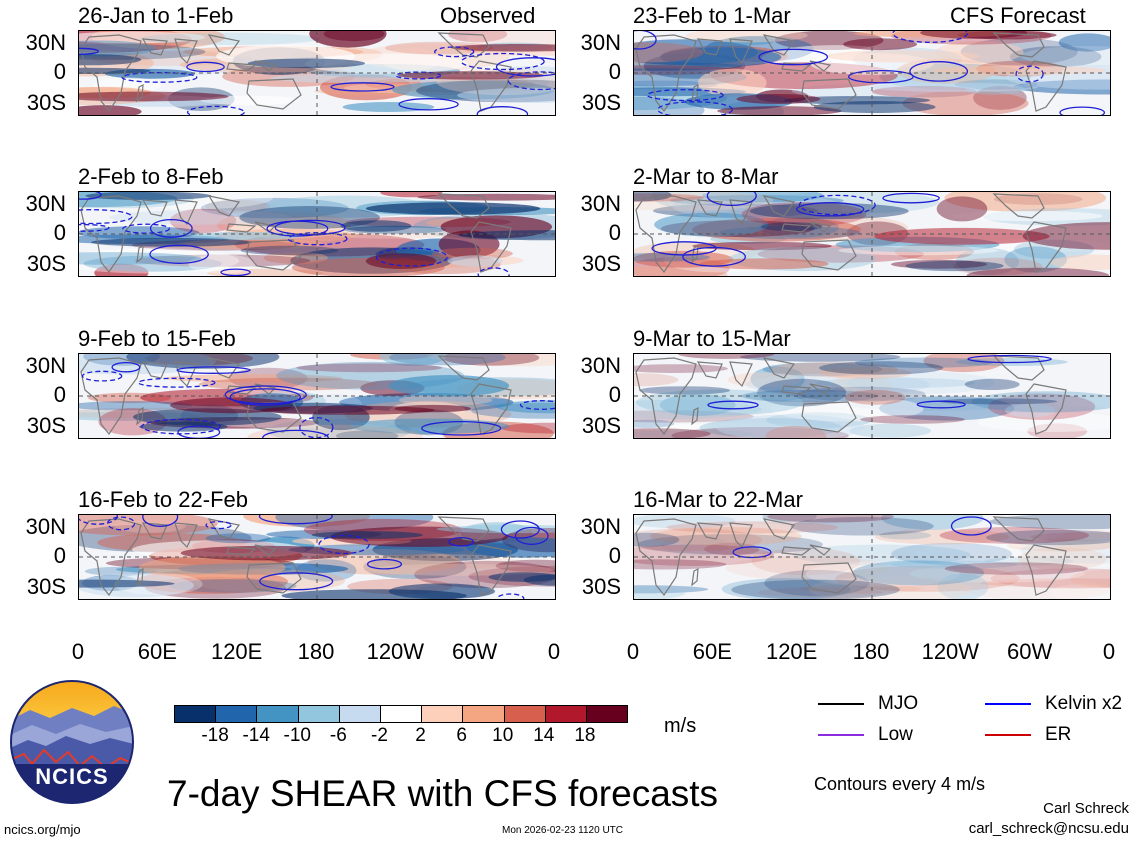  What do you see at coordinates (488, 15) in the screenshot?
I see `observed-label: Observed` at bounding box center [488, 15].